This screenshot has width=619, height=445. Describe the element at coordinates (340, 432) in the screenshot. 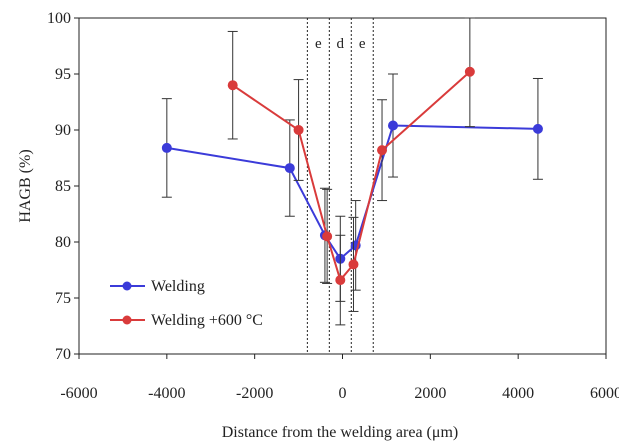

I see `x-axis-title: Distance from the welding area (μm)` at that location.